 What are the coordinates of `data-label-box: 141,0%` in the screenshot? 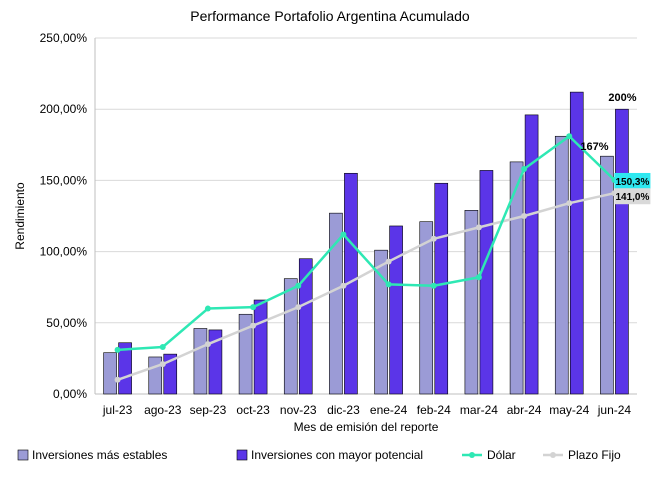 It's located at (632, 196).